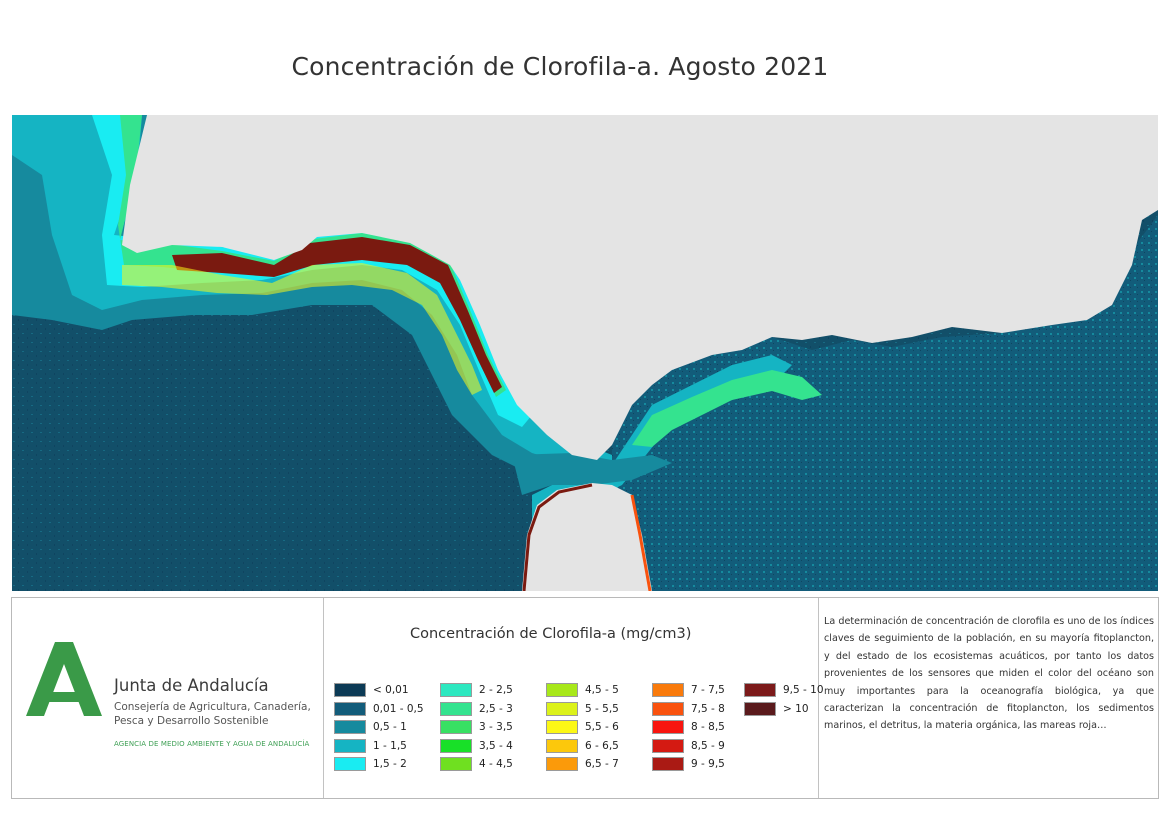  Describe the element at coordinates (602, 745) in the screenshot. I see `legend-label: 6 - 6,5` at that location.